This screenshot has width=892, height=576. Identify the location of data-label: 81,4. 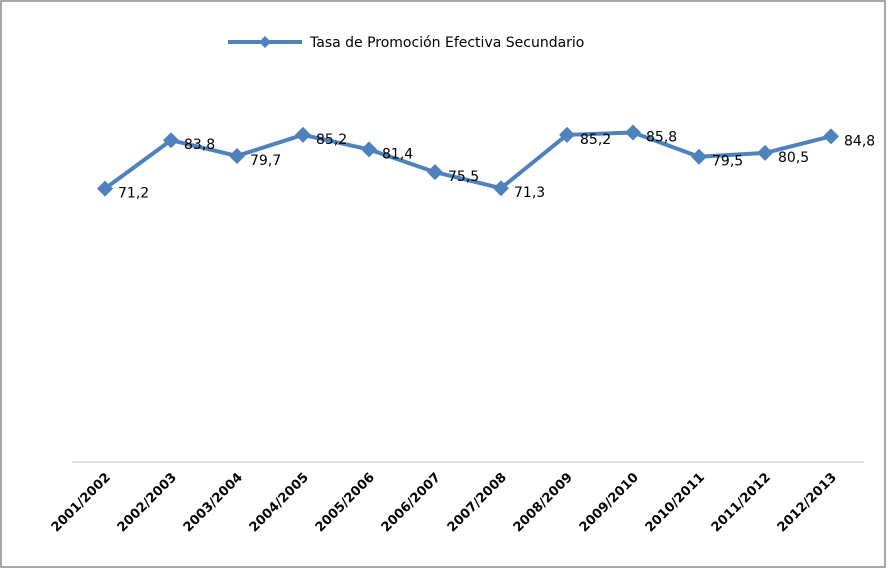
(397, 154).